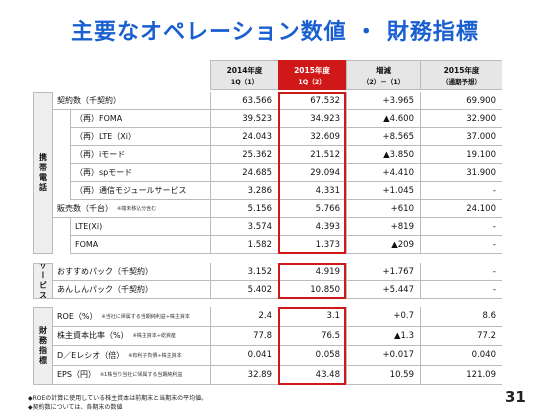 This screenshot has height=413, width=550. I want to click on page-number: 31, so click(515, 397).